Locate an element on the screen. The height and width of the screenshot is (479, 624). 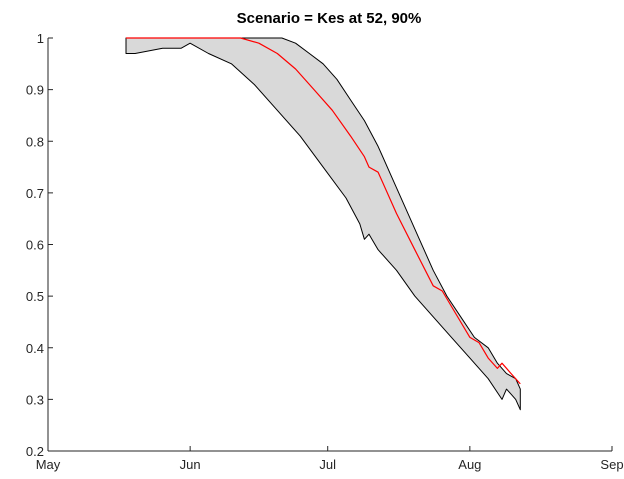
x-tick-label: Jul is located at coordinates (327, 464).